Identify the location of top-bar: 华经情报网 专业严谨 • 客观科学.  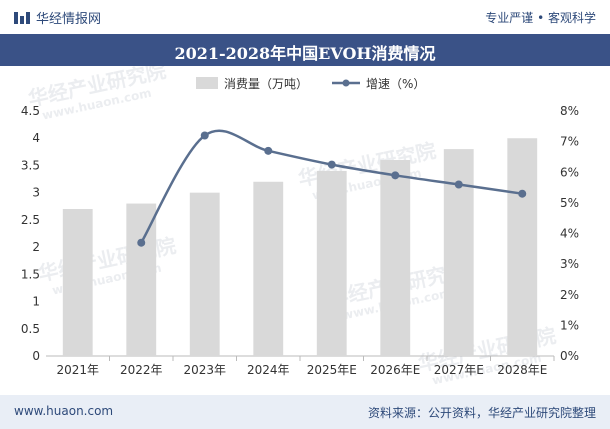
(305, 17).